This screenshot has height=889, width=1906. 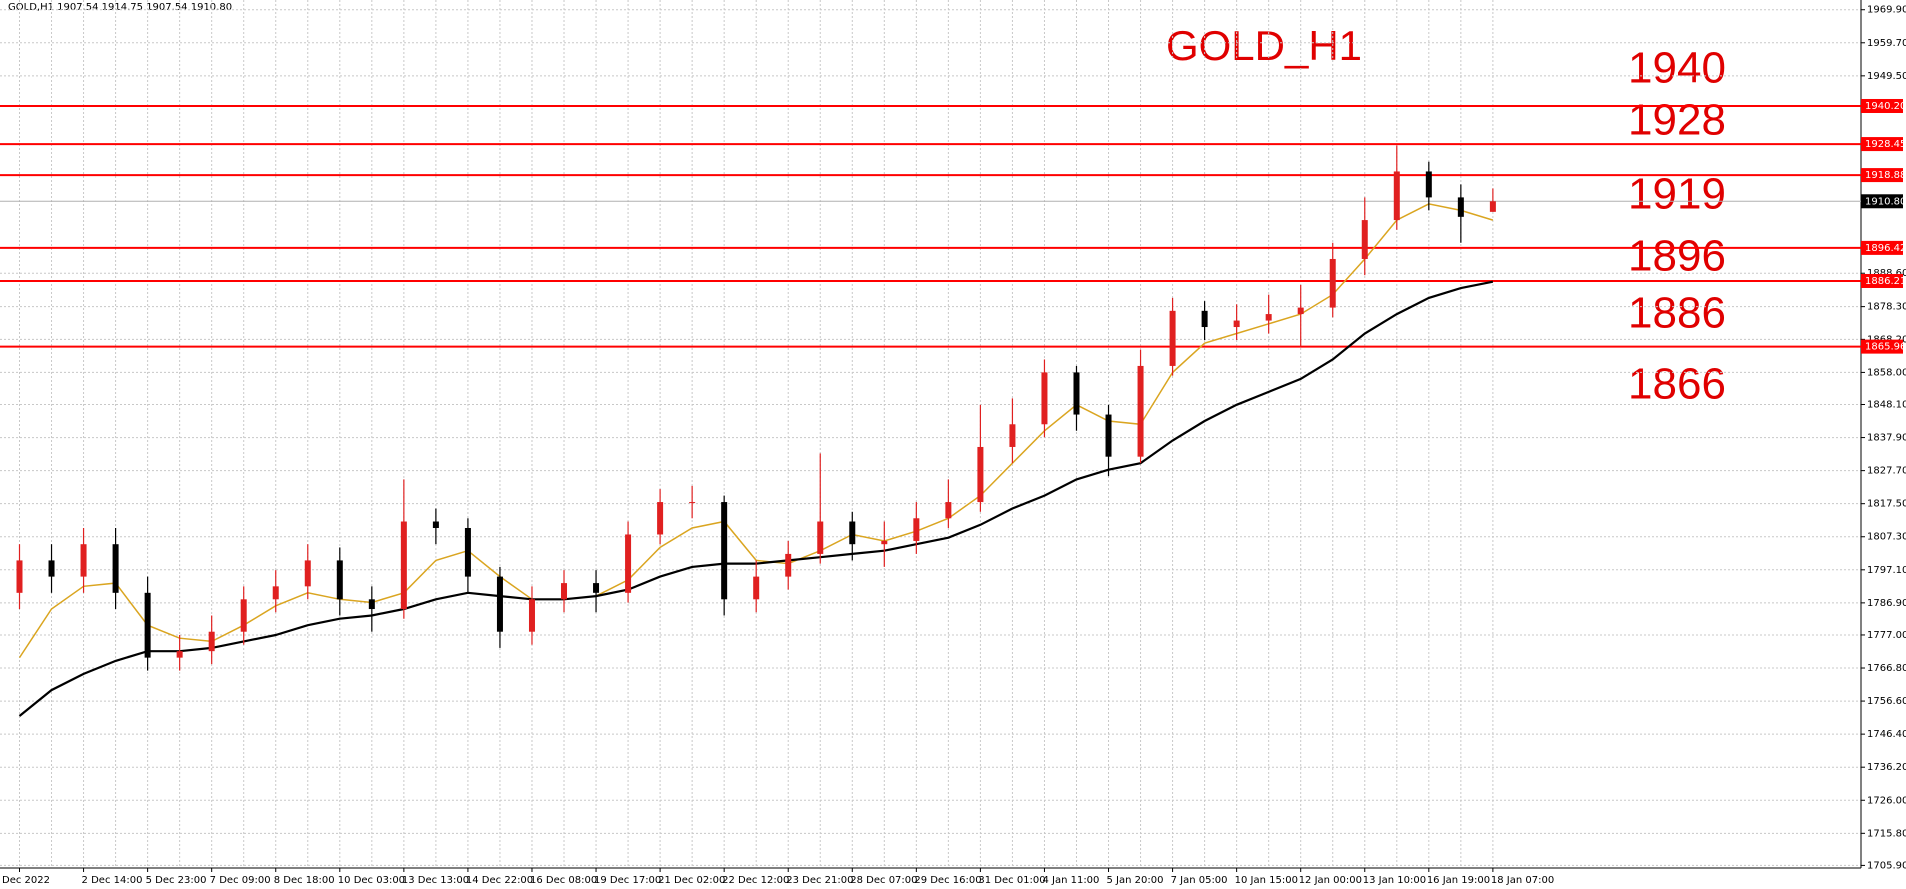 What do you see at coordinates (947, 880) in the screenshot?
I see `x-tick-label: 29 Dec 16:00` at bounding box center [947, 880].